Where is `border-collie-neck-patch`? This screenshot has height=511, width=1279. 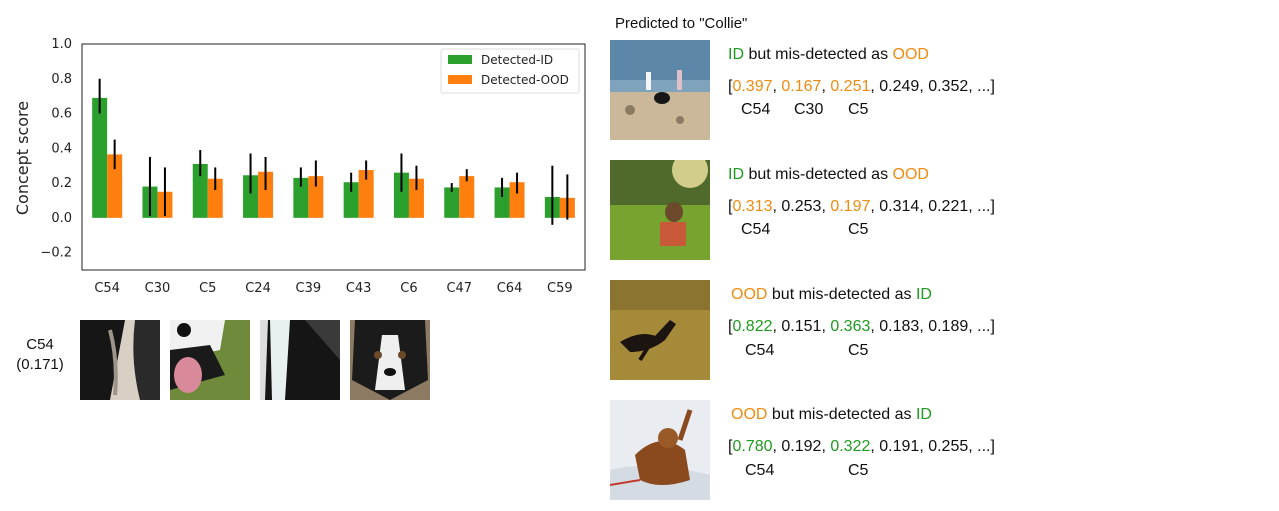
border-collie-neck-patch is located at coordinates (300, 360).